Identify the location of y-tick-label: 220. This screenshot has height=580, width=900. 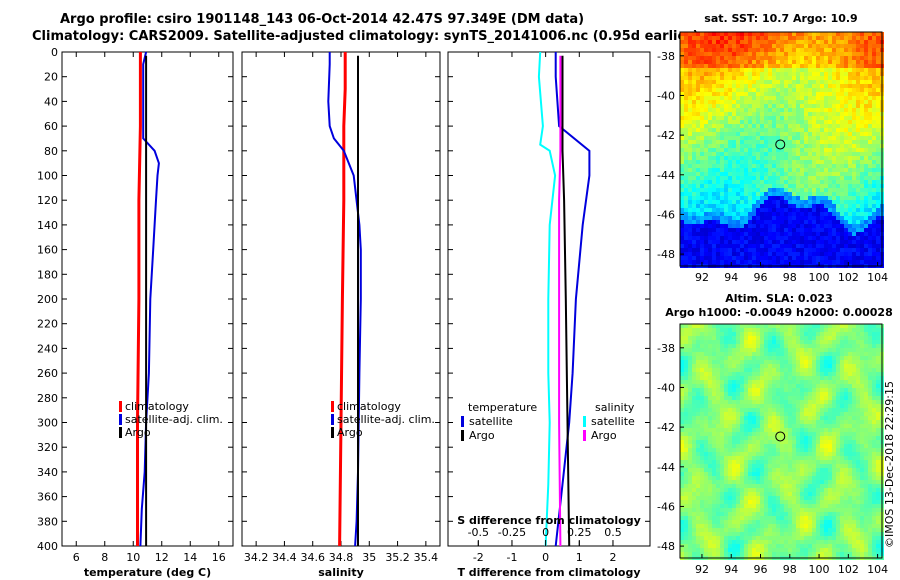
(47, 324).